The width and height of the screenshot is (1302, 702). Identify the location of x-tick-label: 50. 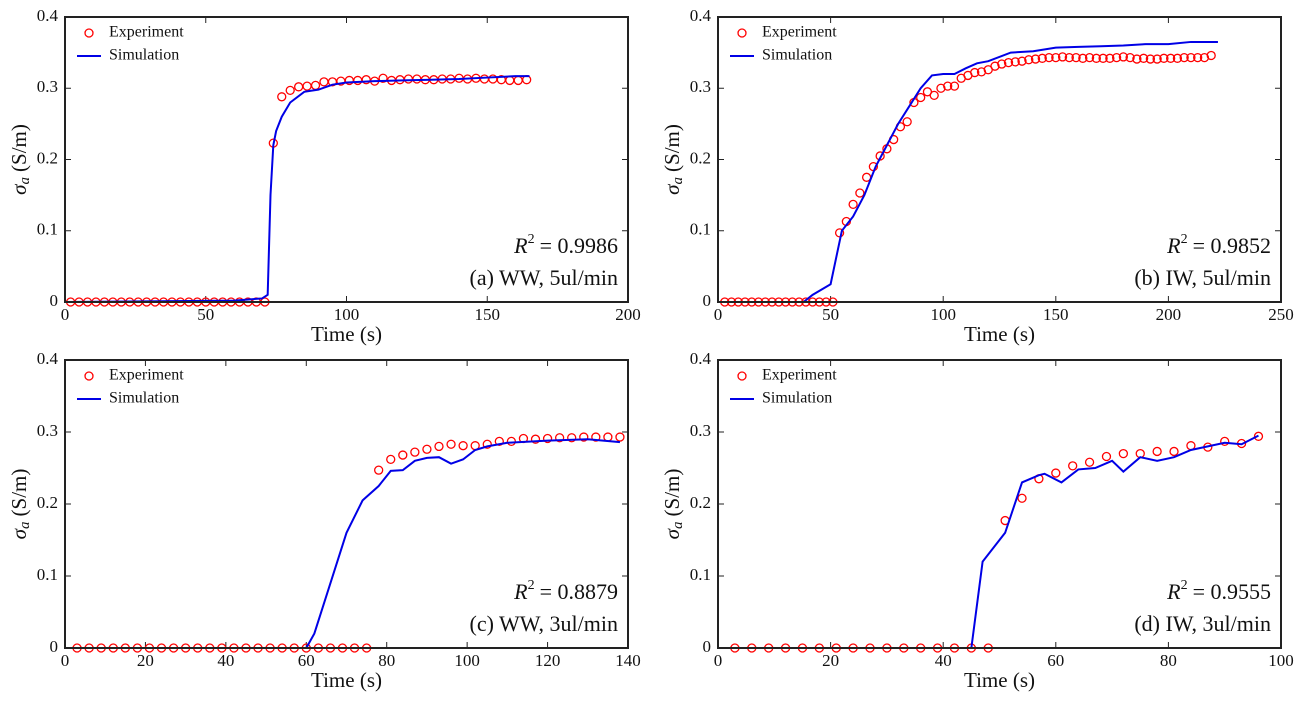
(205, 314).